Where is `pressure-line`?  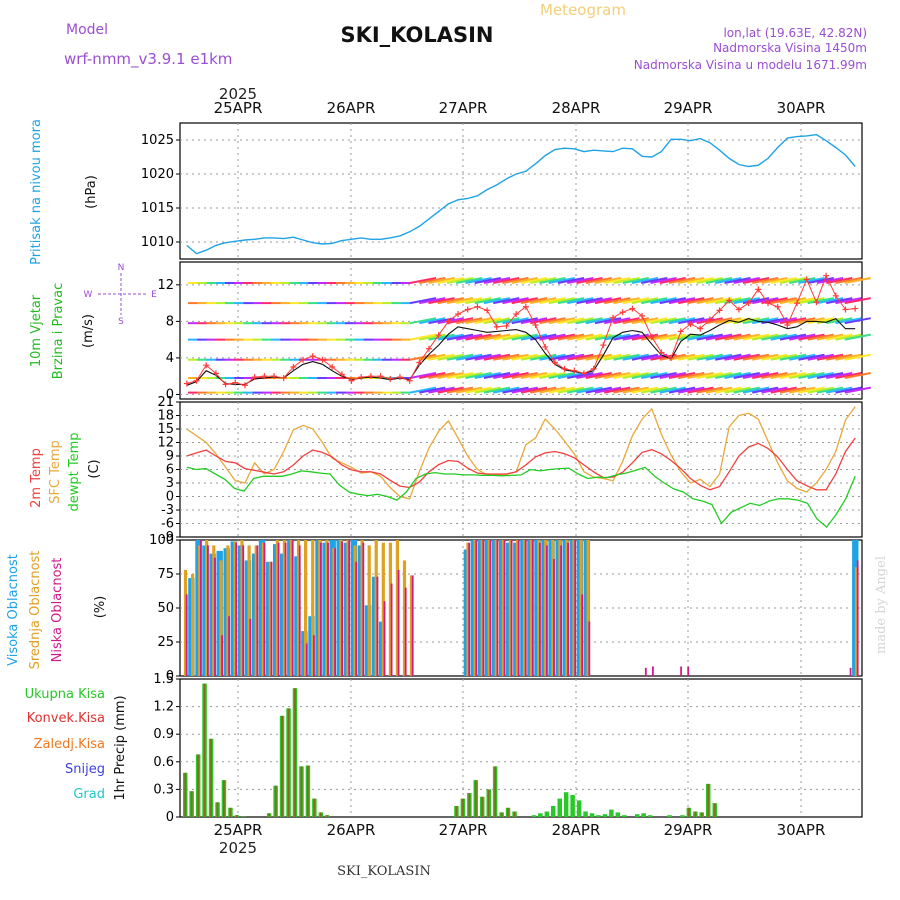 pressure-line is located at coordinates (521, 194).